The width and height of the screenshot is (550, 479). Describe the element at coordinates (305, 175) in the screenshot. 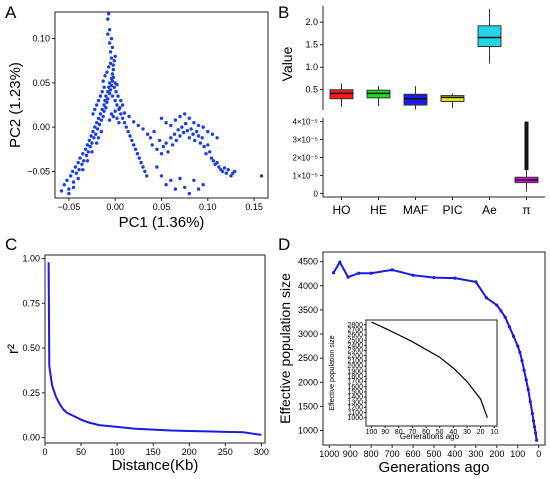

I see `lower-y-tick-label: 1×10⁻⁵` at that location.